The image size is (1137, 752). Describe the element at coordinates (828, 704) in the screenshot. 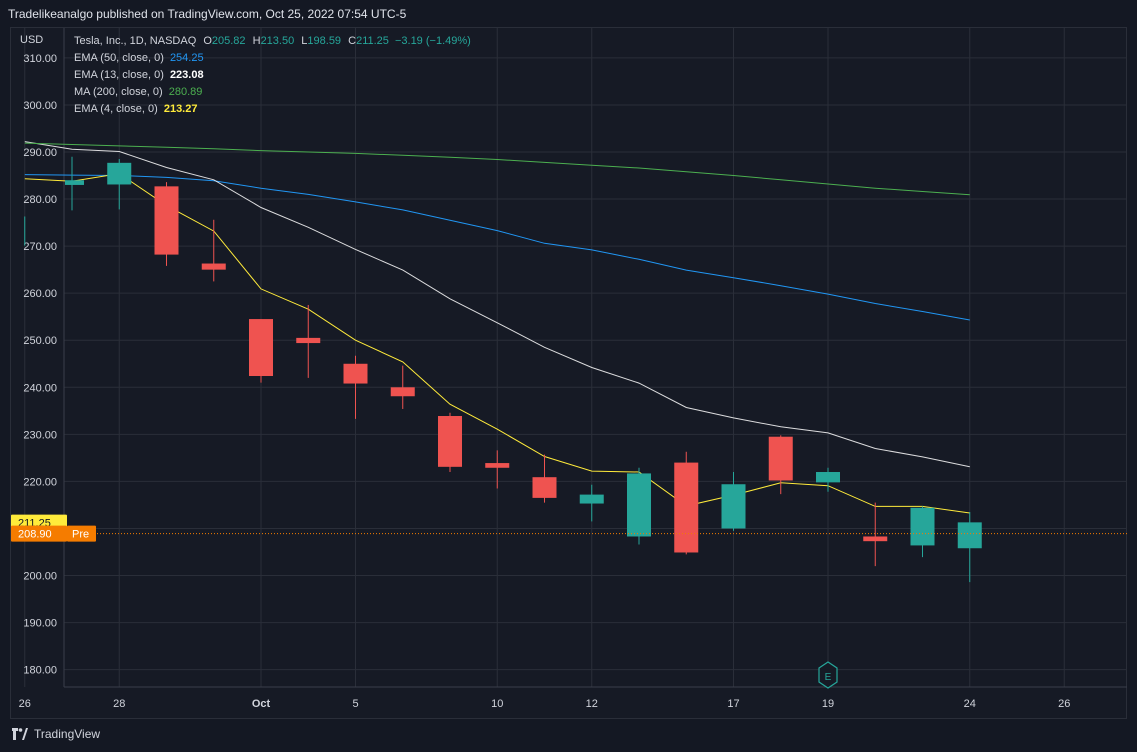

I see `x-tick-label: 19` at that location.